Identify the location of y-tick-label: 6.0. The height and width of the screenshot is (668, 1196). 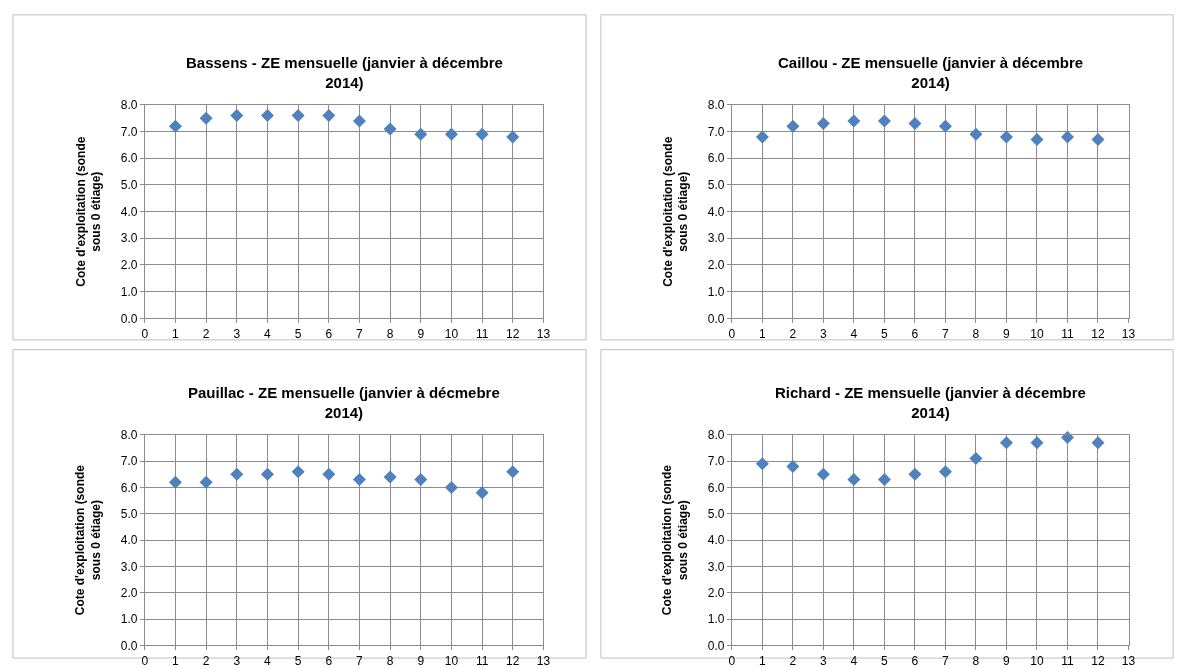
(716, 158).